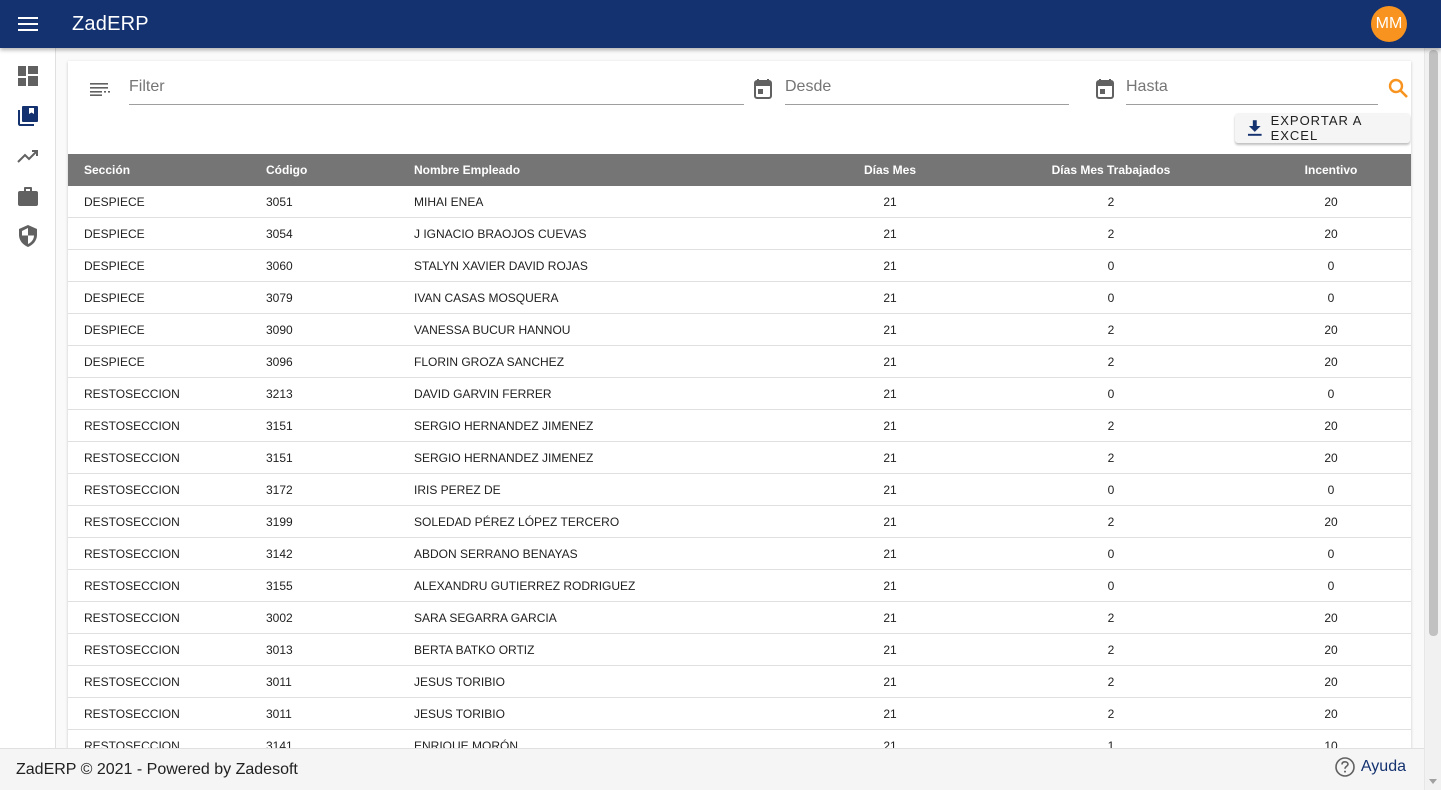  What do you see at coordinates (492, 329) in the screenshot?
I see `cell-nombre-empleado: VANESSA BUCUR HANNOU` at bounding box center [492, 329].